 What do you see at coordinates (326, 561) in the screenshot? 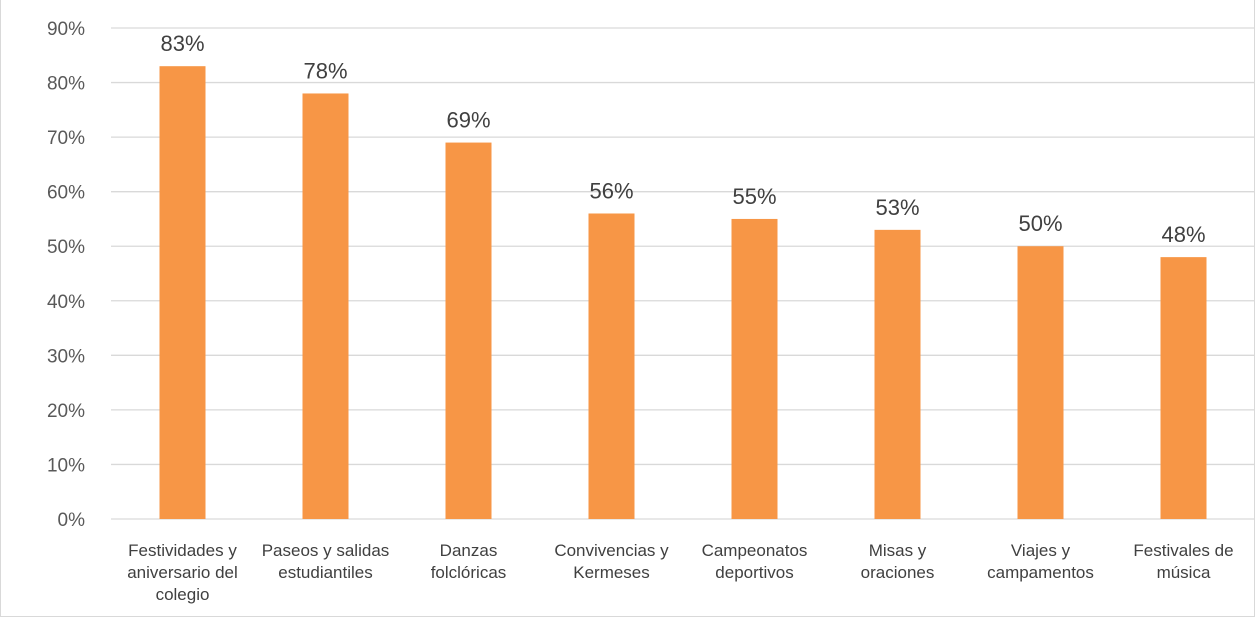
I see `x-tick-label: Paseos y salidas estudiantiles` at bounding box center [326, 561].